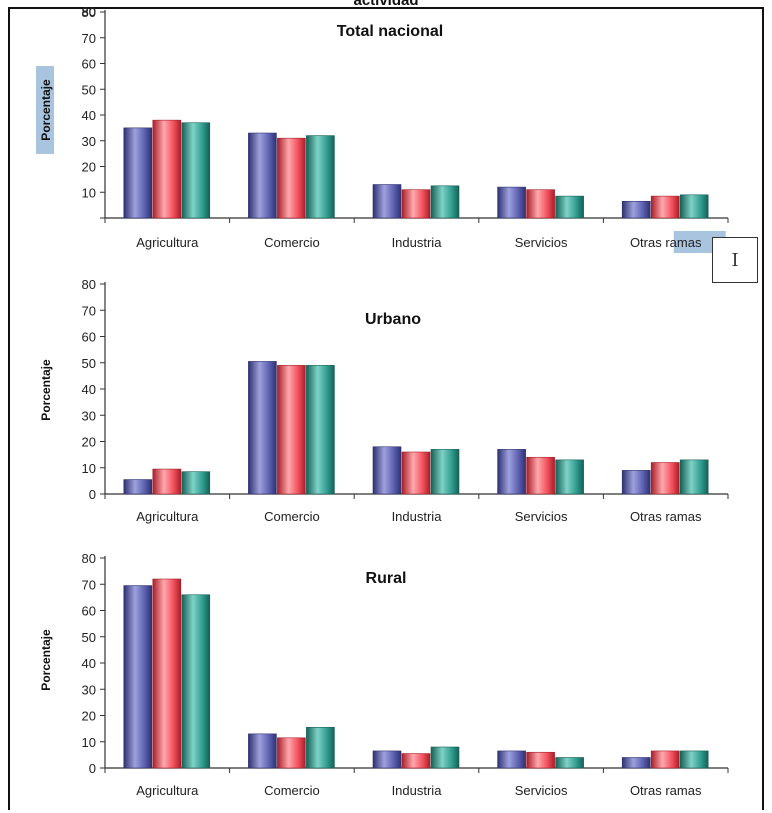  I want to click on y-tick-label-clipped: 80, so click(89, 11).